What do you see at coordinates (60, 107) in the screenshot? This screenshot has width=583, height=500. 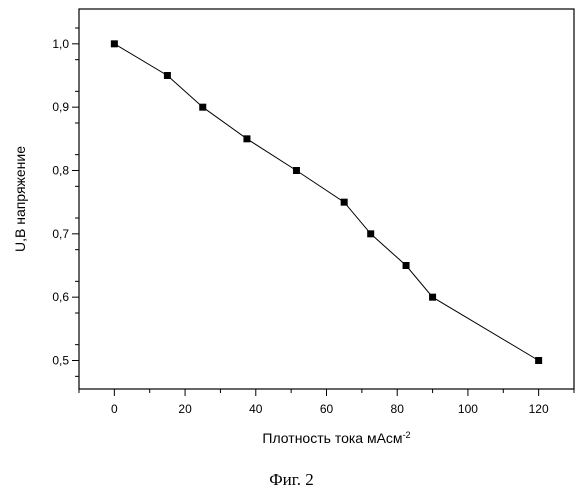 I see `y-tick-label: 0,9` at bounding box center [60, 107].